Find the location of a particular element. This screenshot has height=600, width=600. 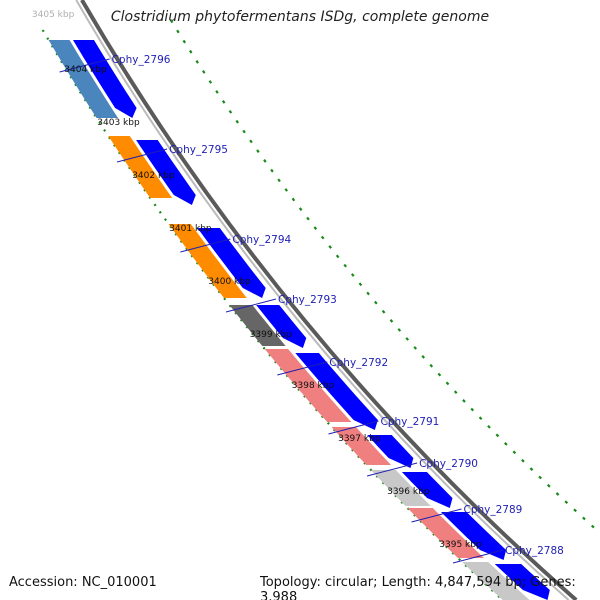

gene-label-cphy-2791: Cphy_2791 is located at coordinates (410, 422).